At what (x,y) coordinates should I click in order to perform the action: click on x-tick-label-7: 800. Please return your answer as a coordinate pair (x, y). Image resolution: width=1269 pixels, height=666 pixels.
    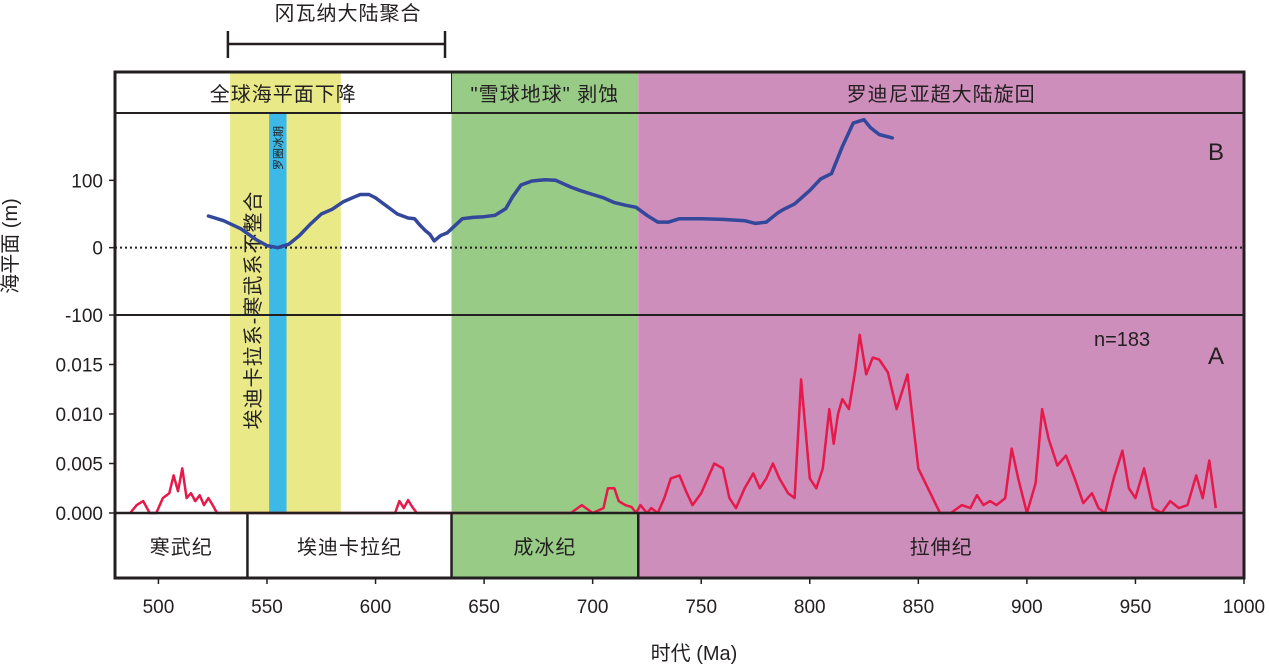
    Looking at the image, I should click on (810, 607).